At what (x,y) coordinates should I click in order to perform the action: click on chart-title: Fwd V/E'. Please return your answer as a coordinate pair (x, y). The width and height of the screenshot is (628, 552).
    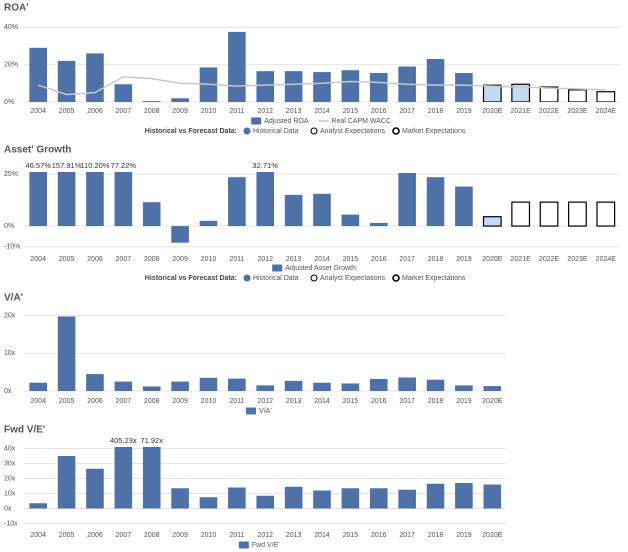
    Looking at the image, I should click on (24, 430).